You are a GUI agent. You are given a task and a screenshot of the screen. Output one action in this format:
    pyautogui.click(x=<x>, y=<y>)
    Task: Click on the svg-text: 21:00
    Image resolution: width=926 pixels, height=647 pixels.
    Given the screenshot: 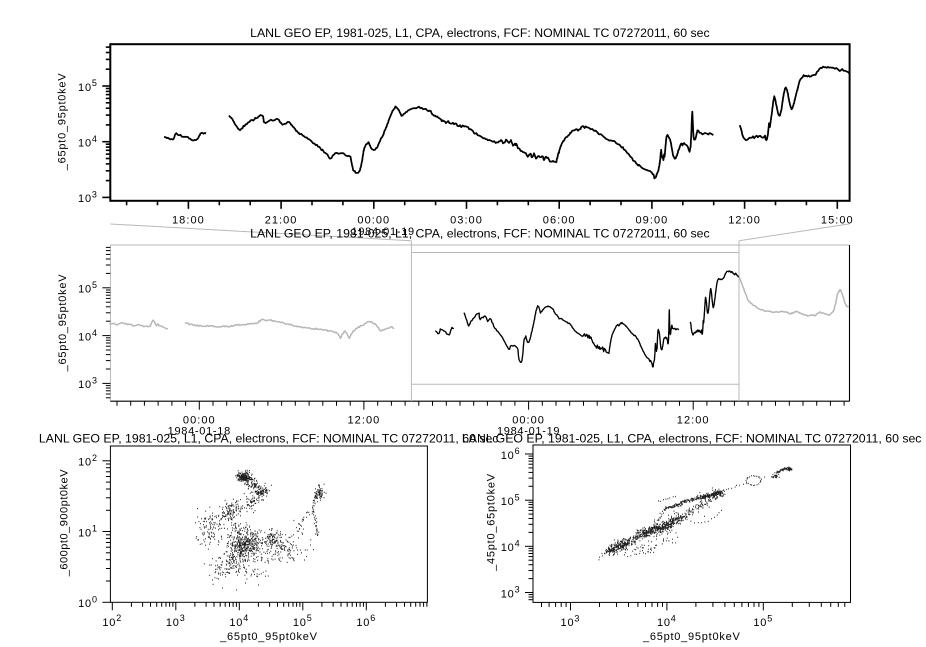 What is the action you would take?
    pyautogui.click(x=281, y=220)
    